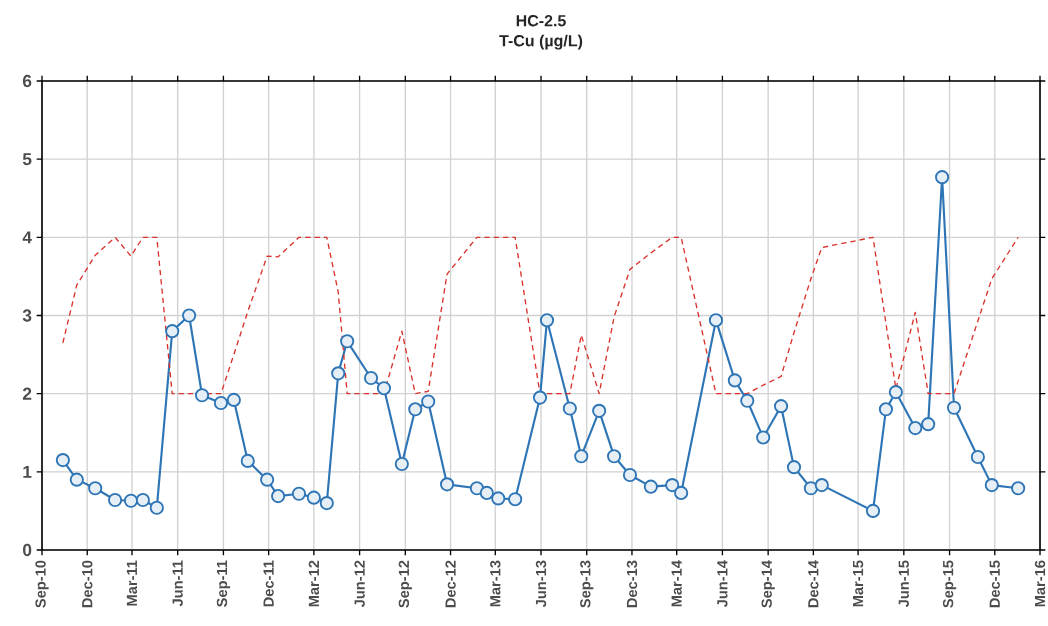  Describe the element at coordinates (632, 584) in the screenshot. I see `x-tick-label: Dec-13` at that location.